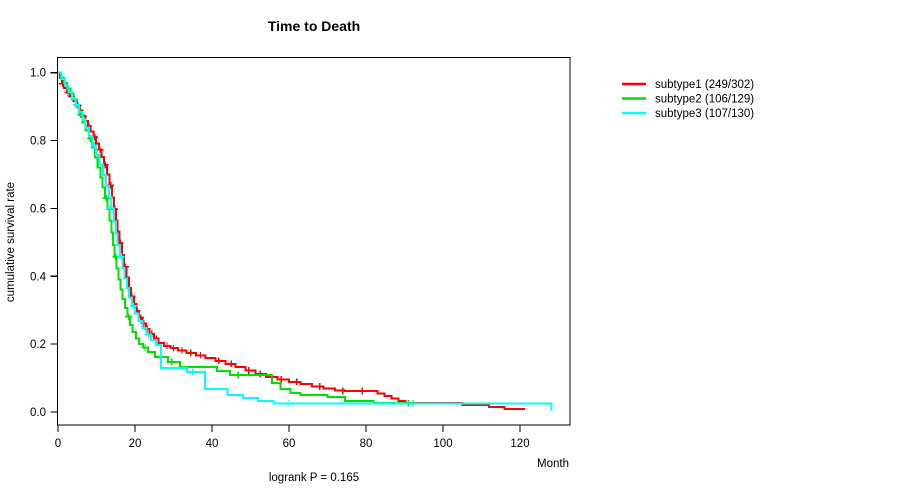 This screenshot has width=900, height=500. I want to click on x-axis-label: Month, so click(553, 464).